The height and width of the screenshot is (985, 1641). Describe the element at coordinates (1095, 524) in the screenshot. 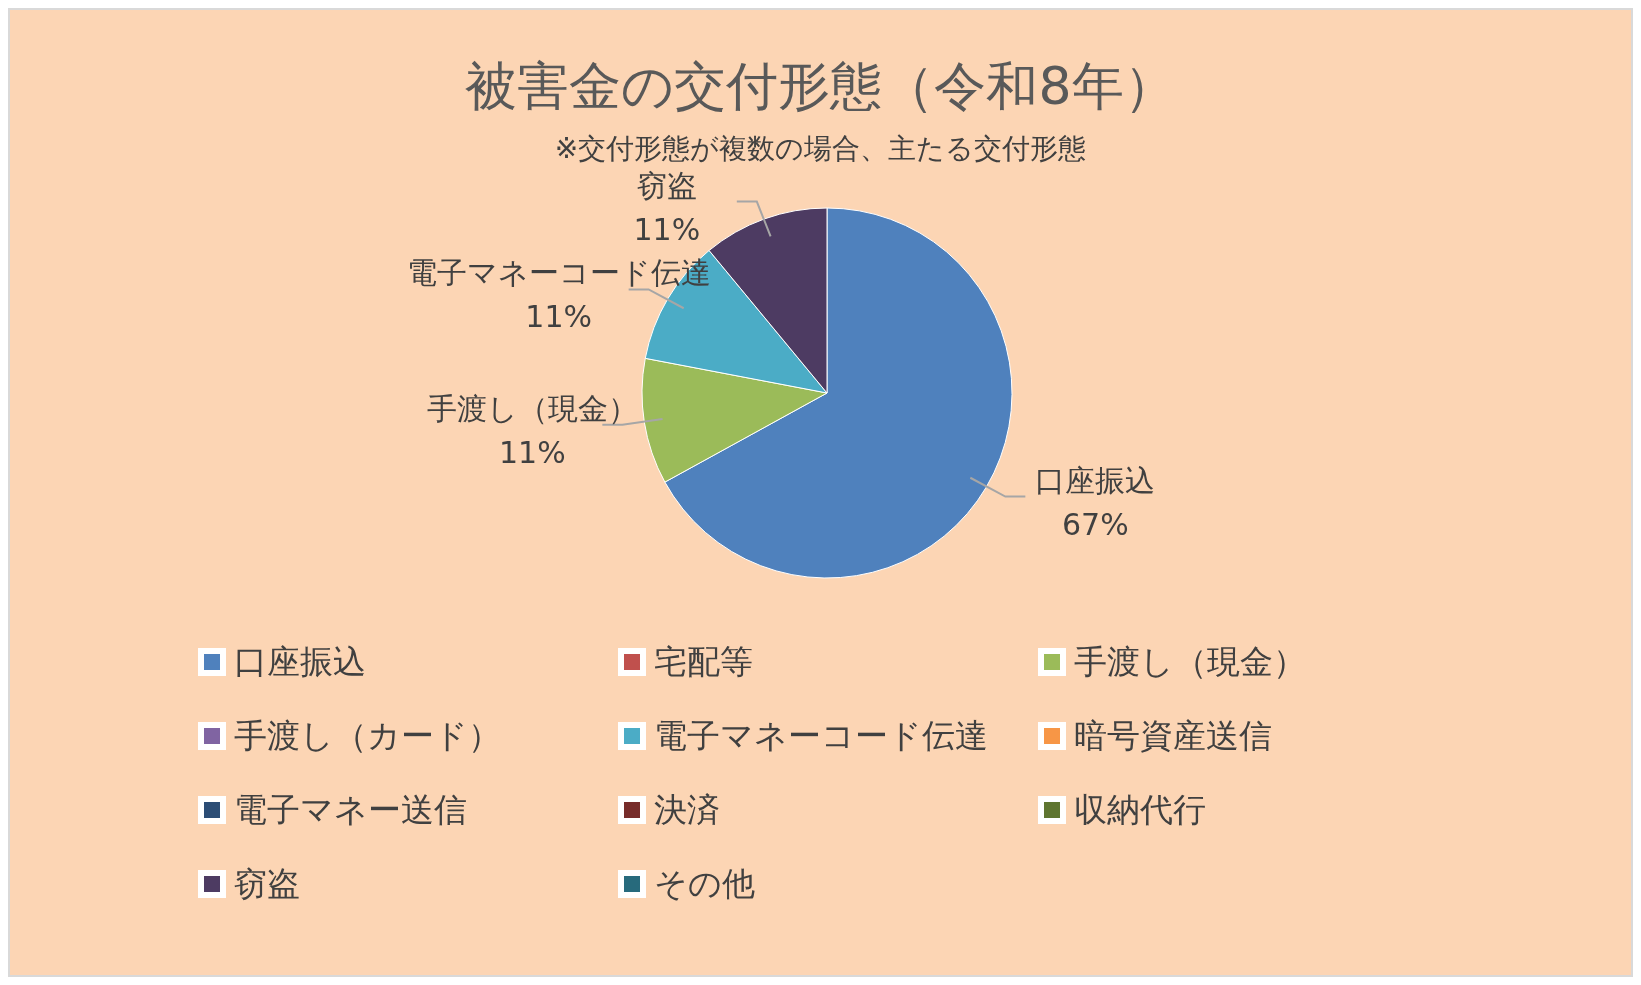

I see `data-label: 67%` at that location.